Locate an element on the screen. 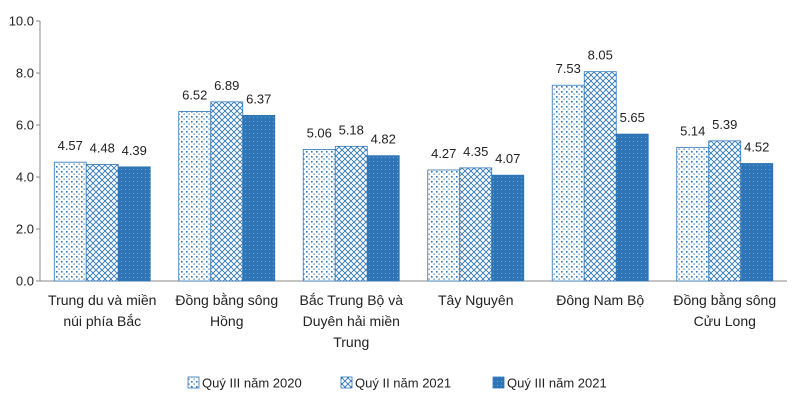 This screenshot has width=800, height=411. data-label: 4.35 is located at coordinates (475, 151).